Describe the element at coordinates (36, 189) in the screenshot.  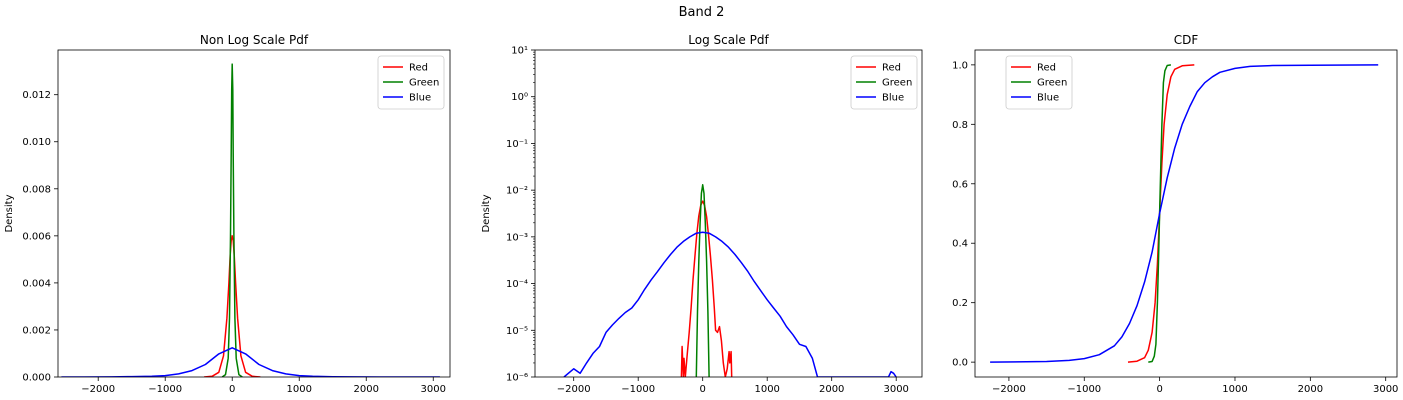
I see `y-tick-label: 0.008` at that location.